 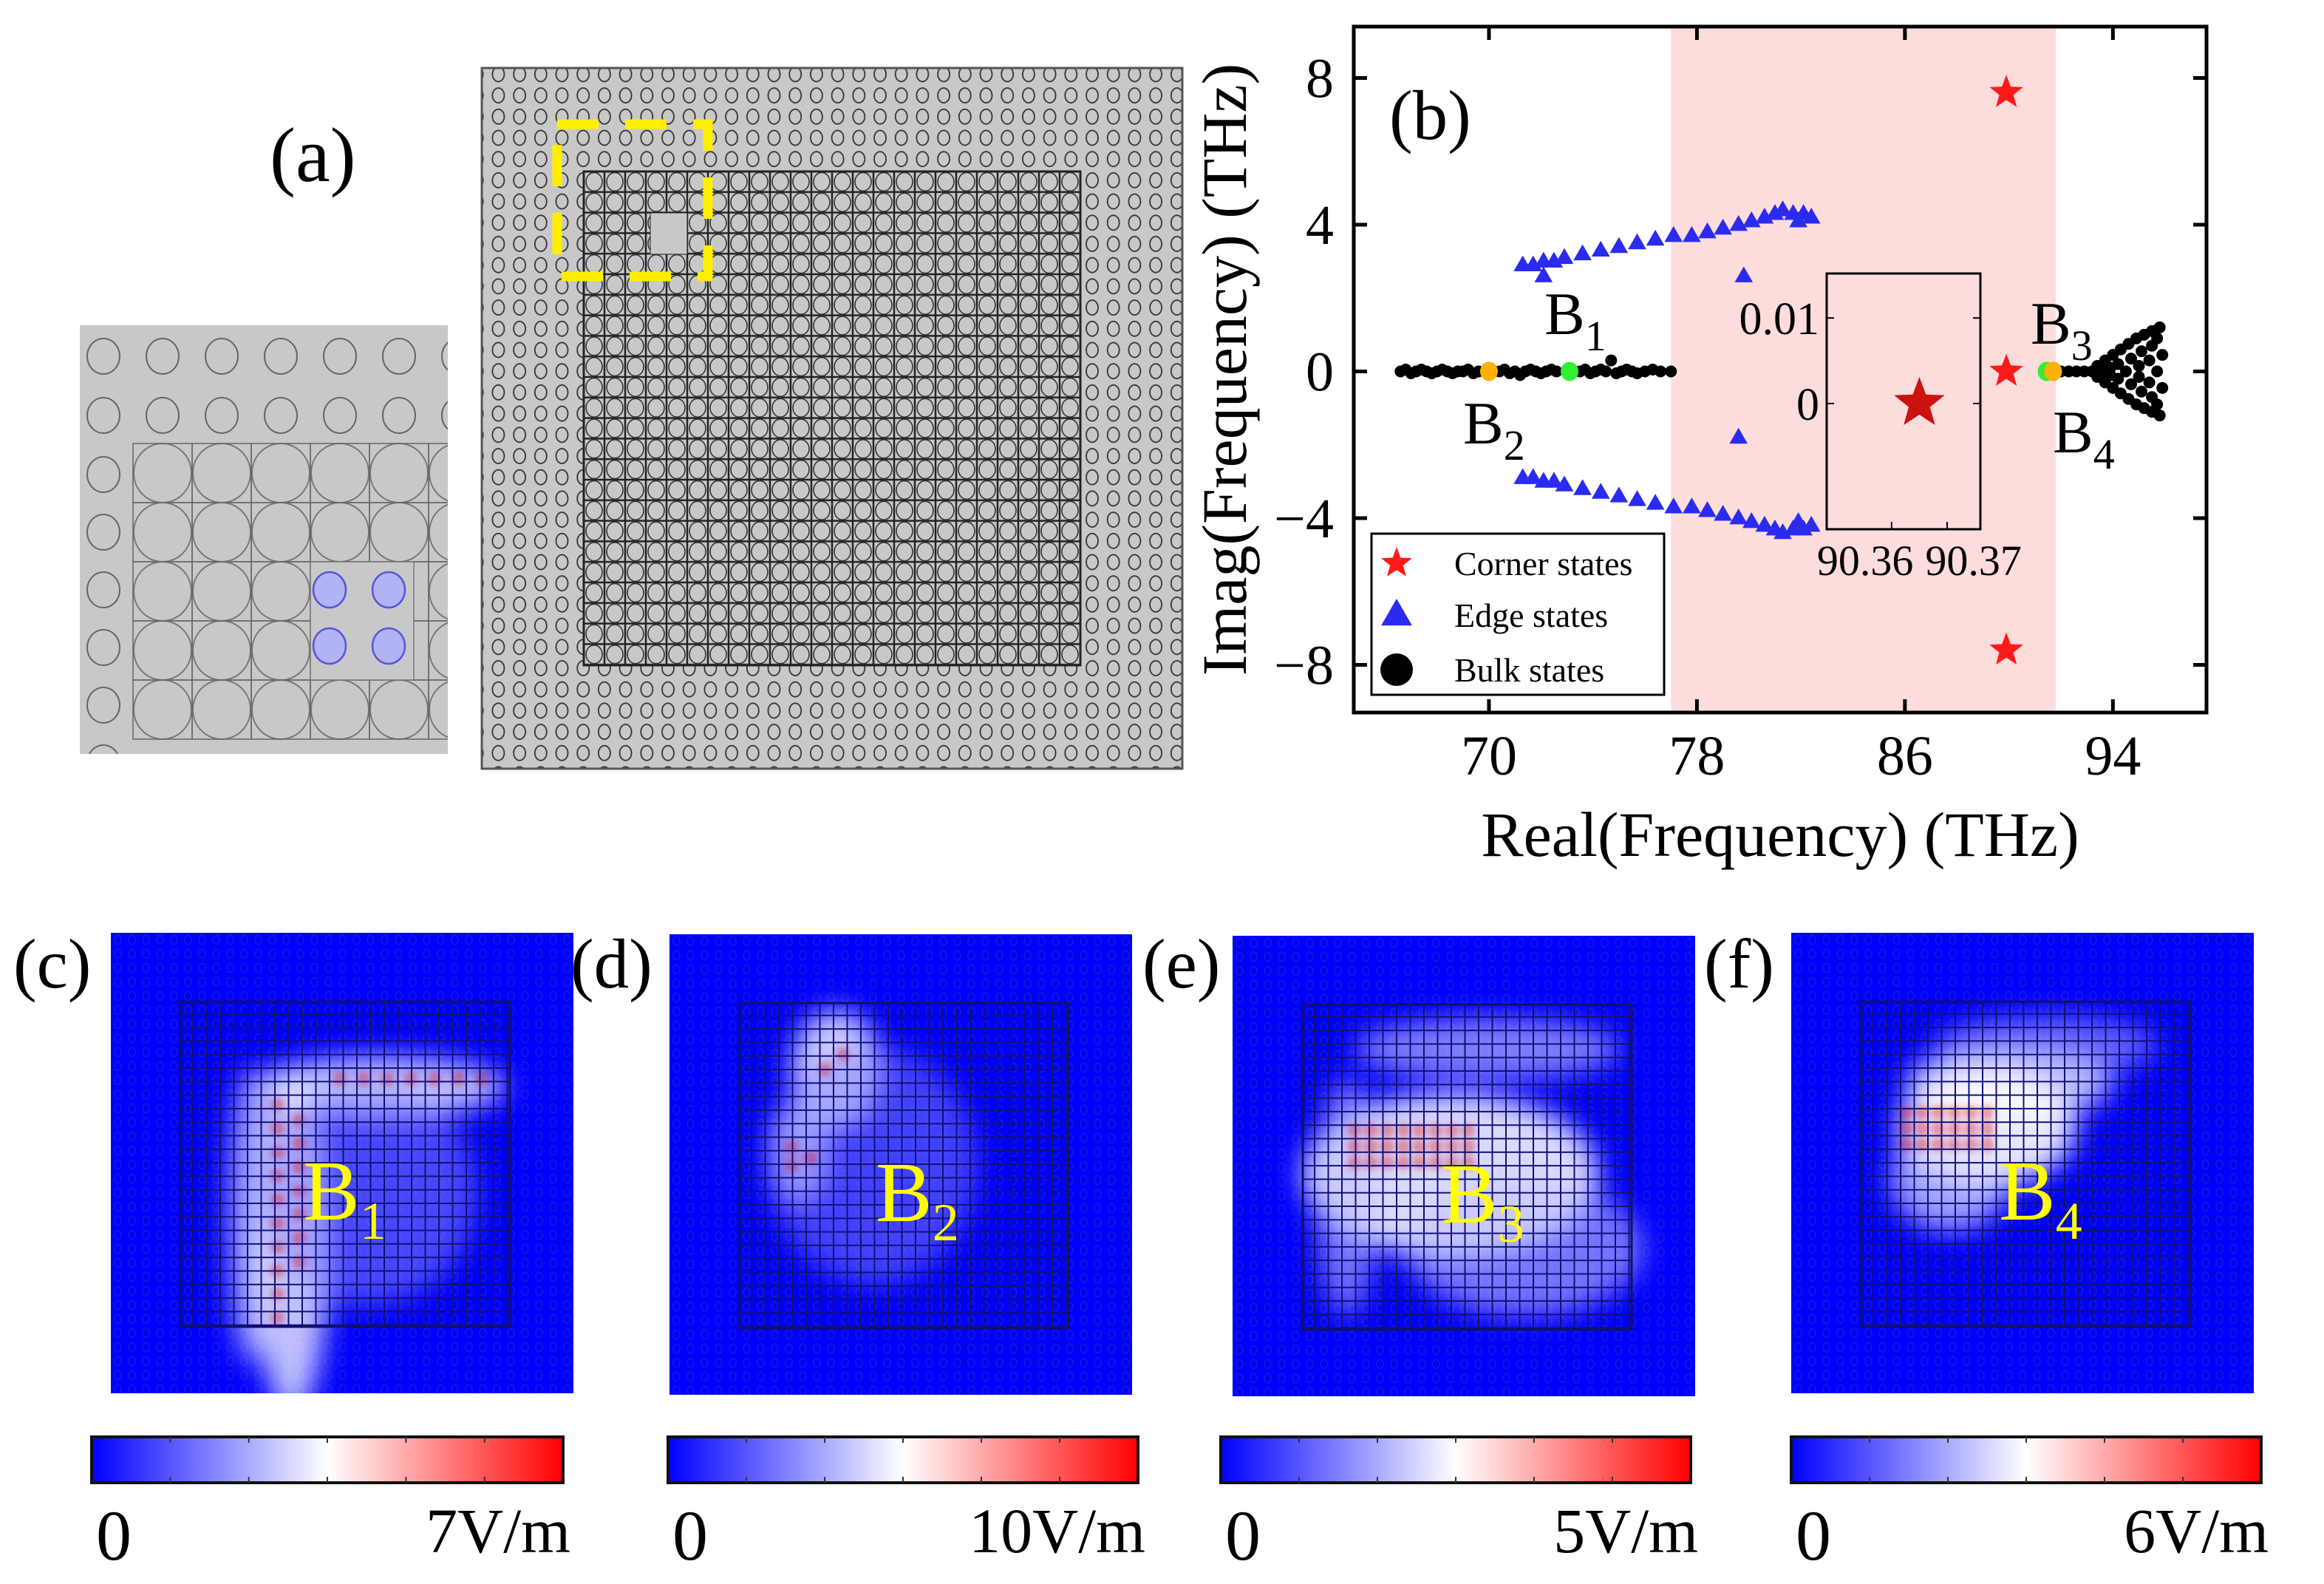 I want to click on field-map-f: B4, so click(x=2022, y=1163).